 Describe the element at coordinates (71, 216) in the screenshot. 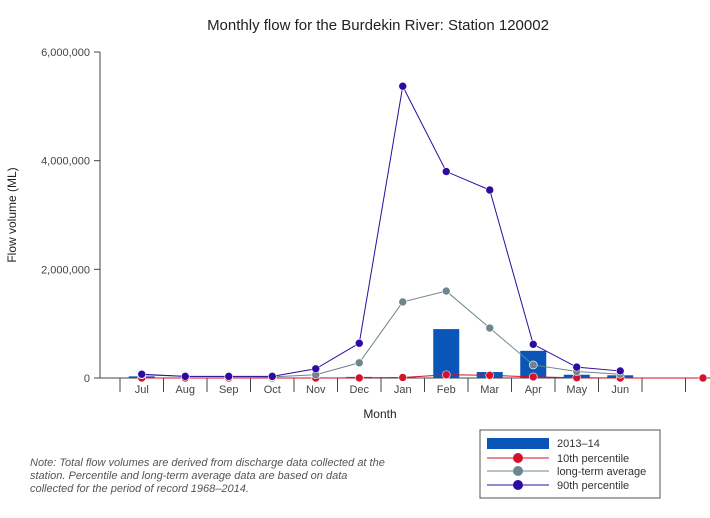

I see `y-axis: 0 2,000,000 4,000,000 6,000,000` at that location.